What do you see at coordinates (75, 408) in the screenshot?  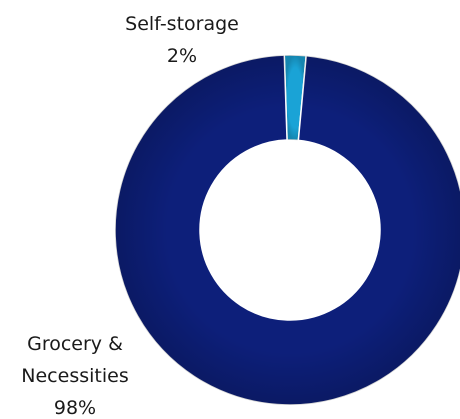 I see `label-grocery-value: 98%` at bounding box center [75, 408].